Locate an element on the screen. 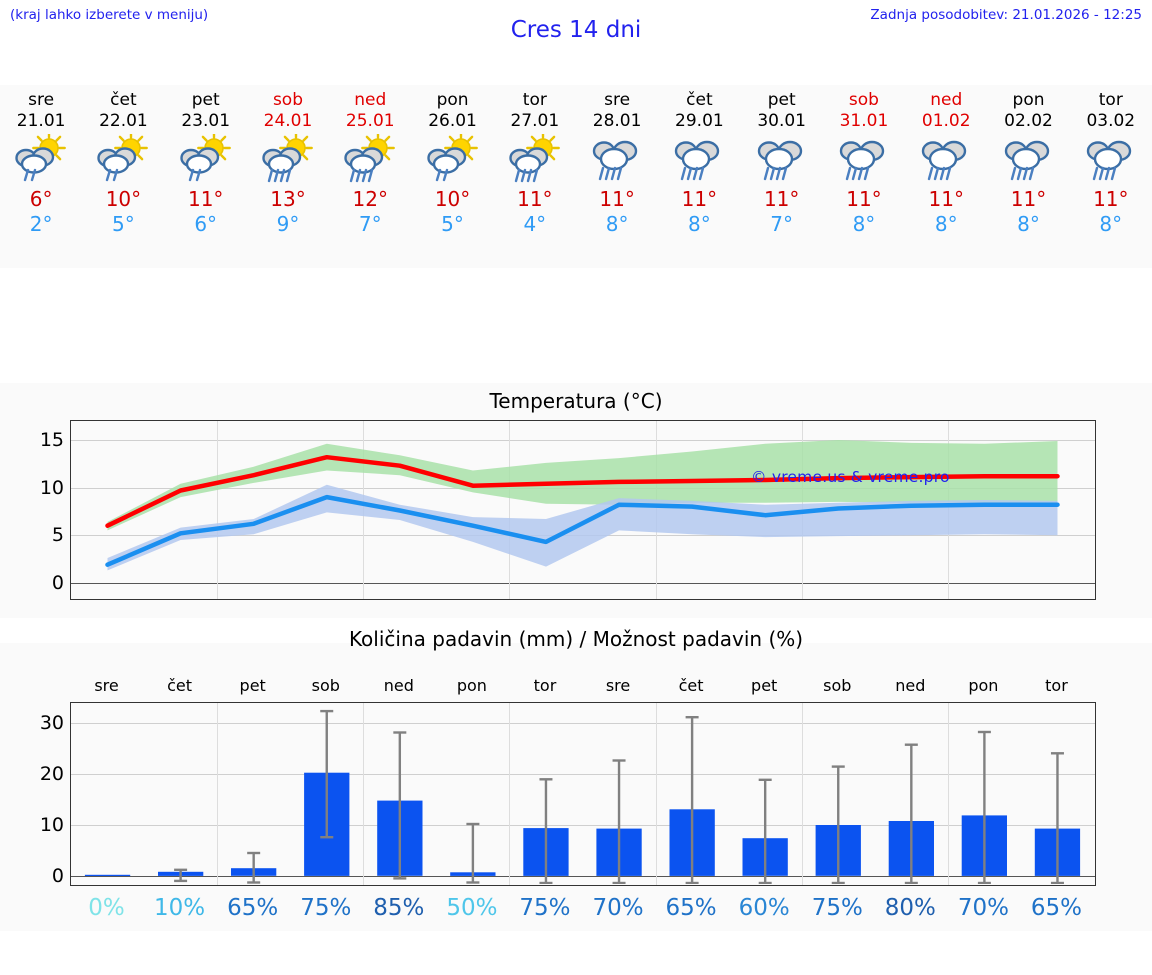 The height and width of the screenshot is (975, 1152). day-min-temp: 6° is located at coordinates (206, 224).